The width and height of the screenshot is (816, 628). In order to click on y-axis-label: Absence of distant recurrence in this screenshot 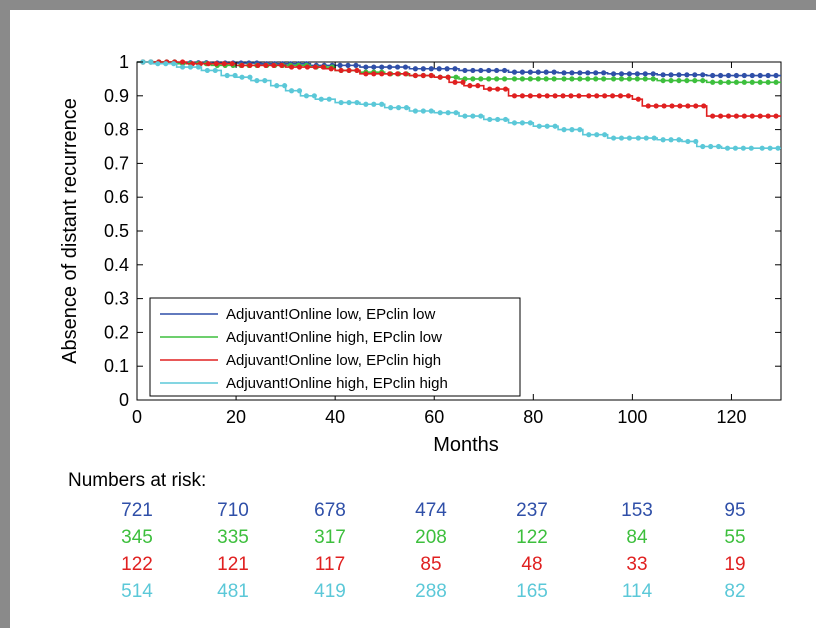, I will do `click(70, 231)`.